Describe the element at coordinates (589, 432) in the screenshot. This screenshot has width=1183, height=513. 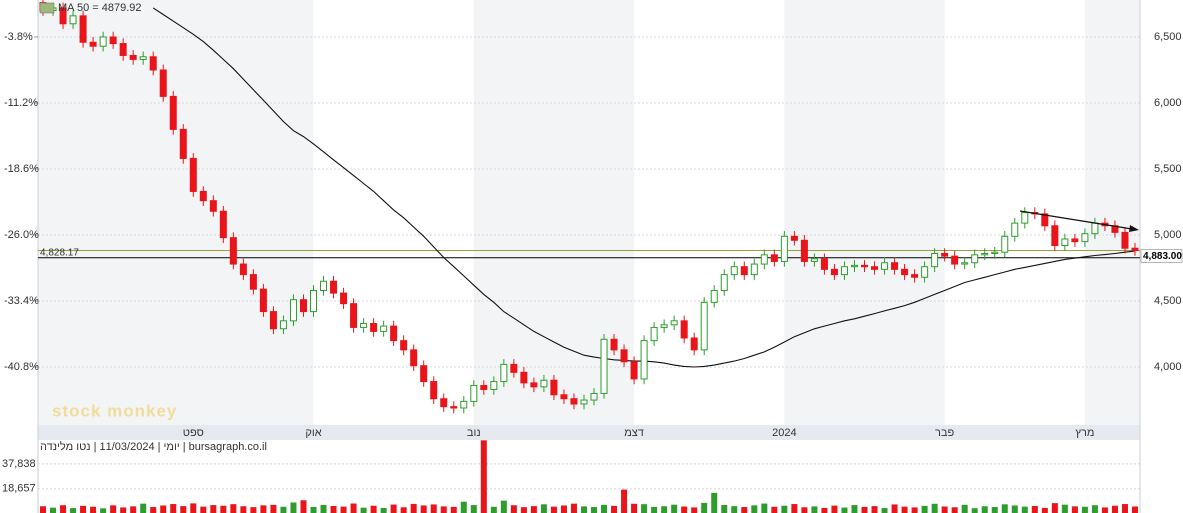
I see `x-axis-strip` at that location.